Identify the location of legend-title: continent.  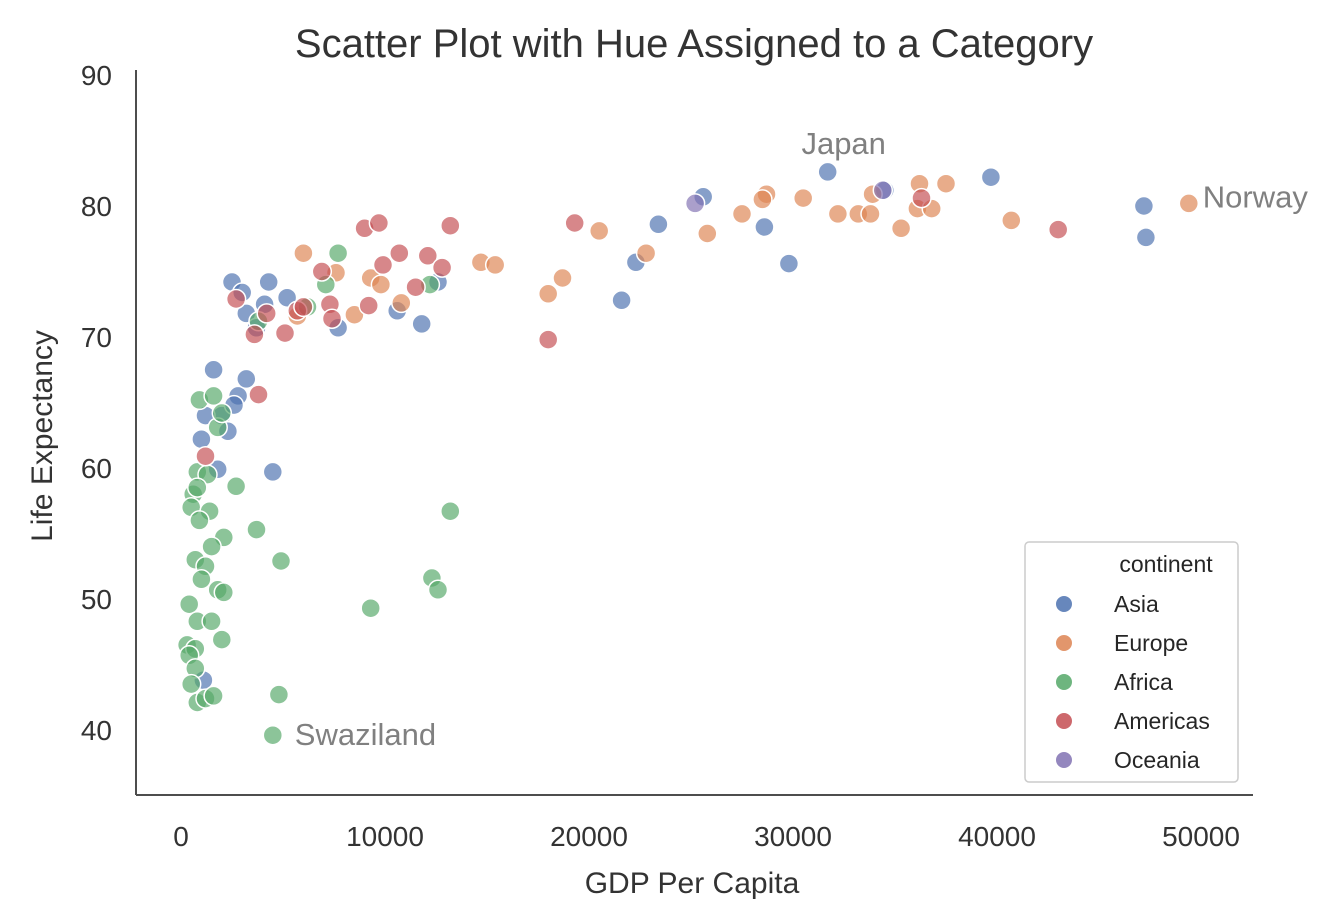
(1166, 564).